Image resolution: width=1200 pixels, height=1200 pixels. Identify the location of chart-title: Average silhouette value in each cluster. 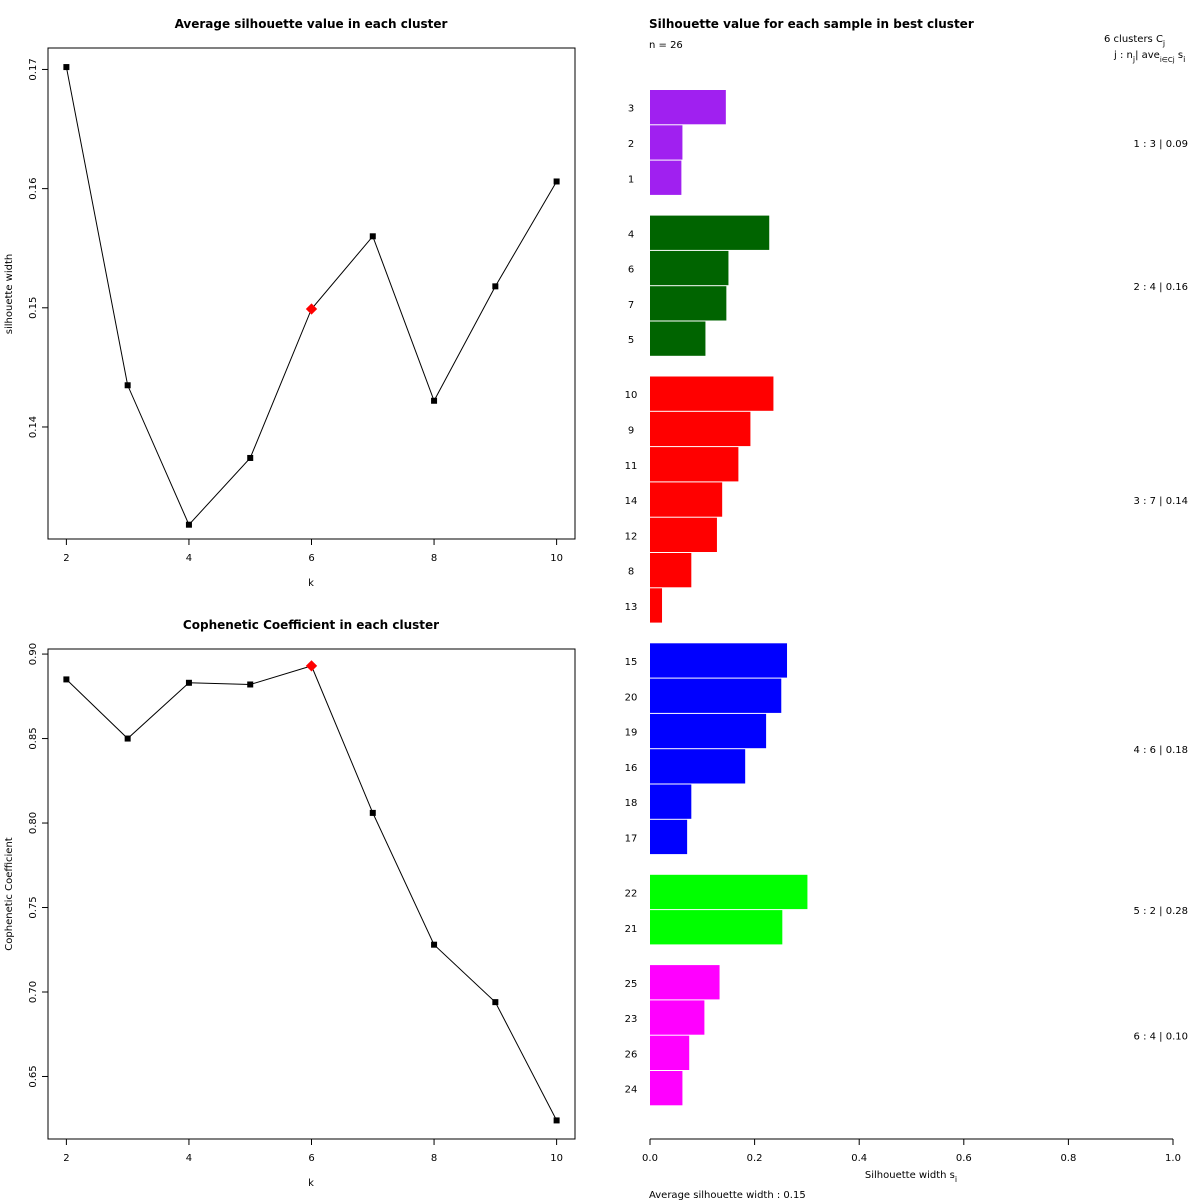
(311, 24).